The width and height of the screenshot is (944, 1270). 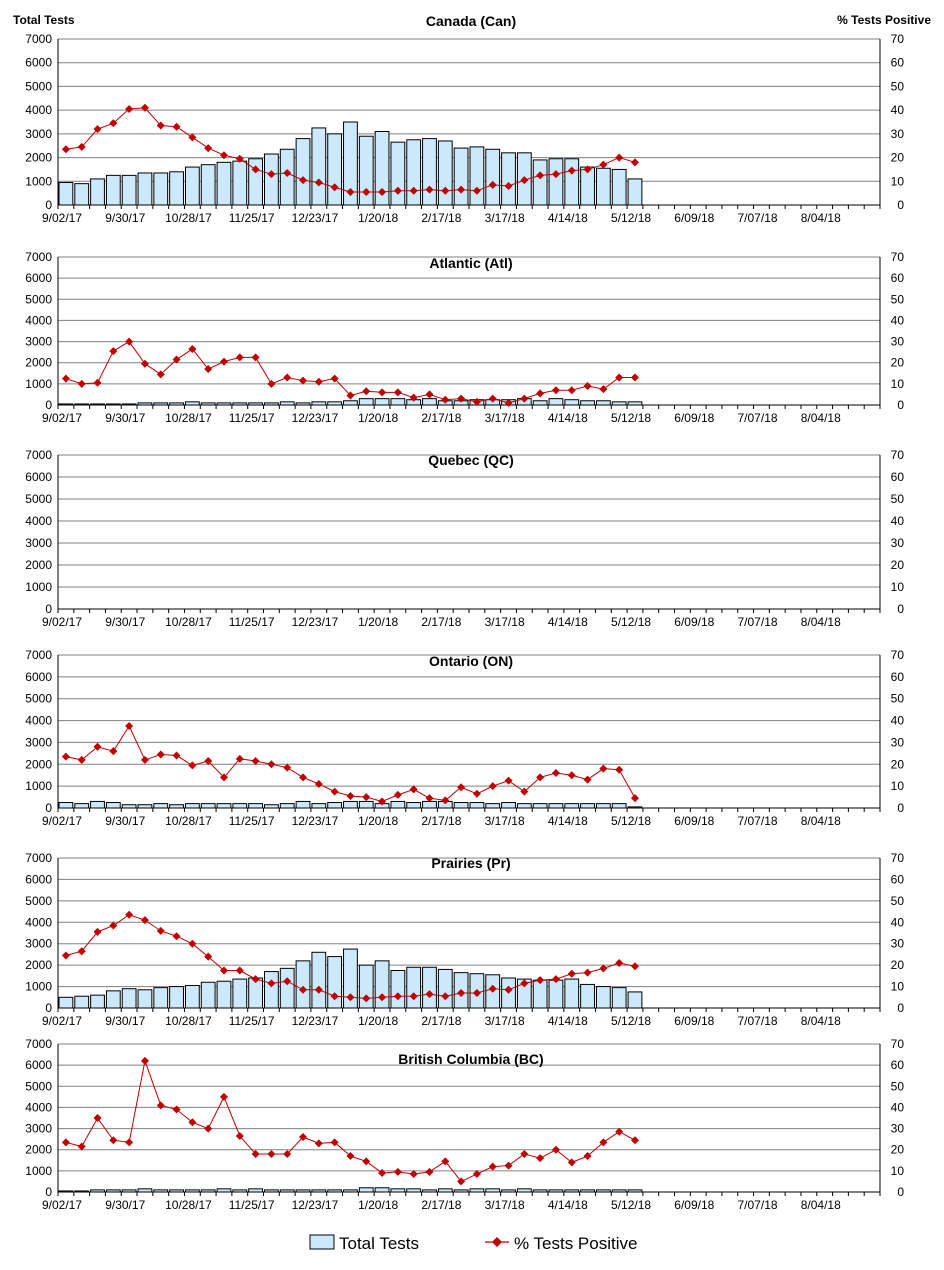 What do you see at coordinates (898, 879) in the screenshot?
I see `right-tick-label: 60` at bounding box center [898, 879].